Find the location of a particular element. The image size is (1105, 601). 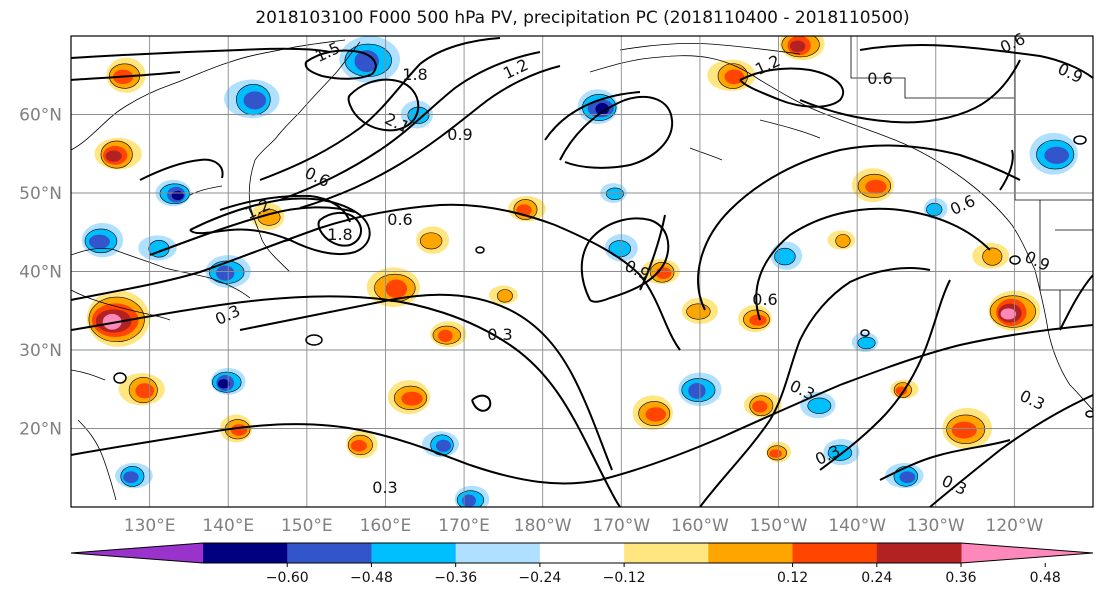

colorbar-tick-label: 0.48 is located at coordinates (1045, 578).